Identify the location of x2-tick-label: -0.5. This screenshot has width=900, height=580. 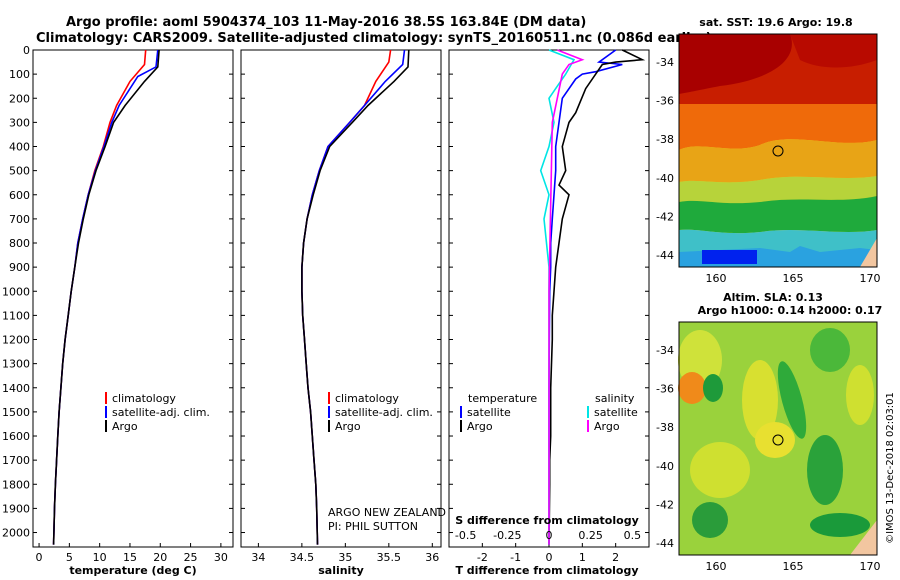
(465, 535).